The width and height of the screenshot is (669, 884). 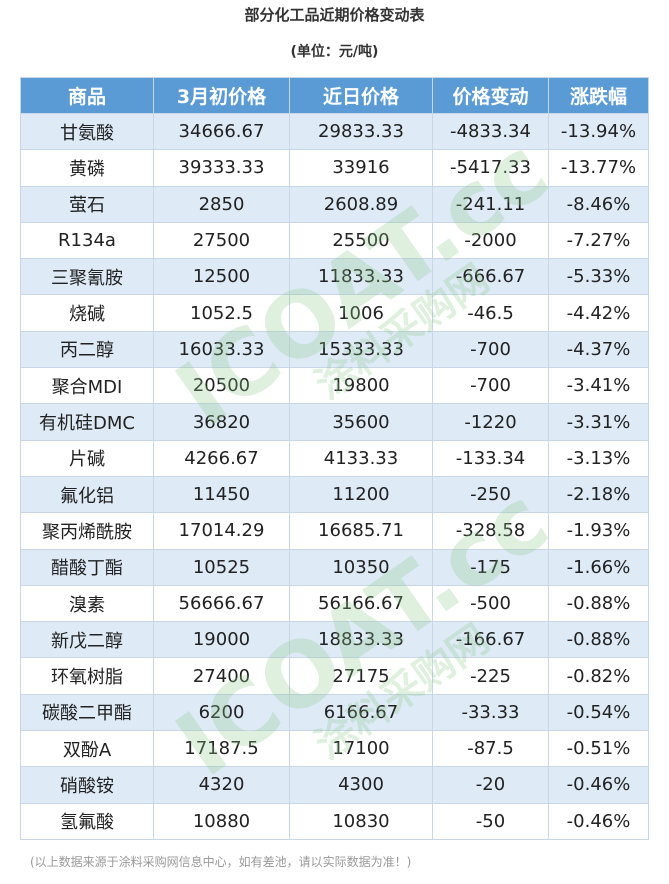 I want to click on table-cell: 甘氨酸, so click(x=87, y=131).